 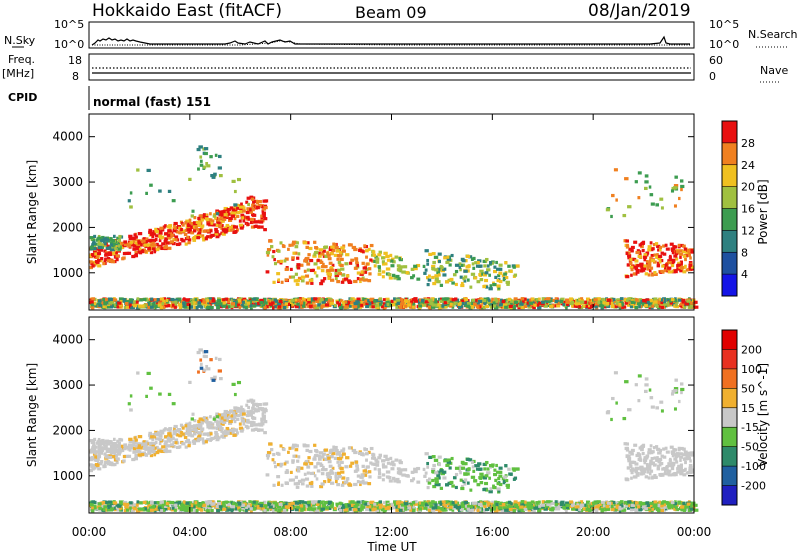 I want to click on colorbar-tick-label: 4, so click(x=744, y=274).